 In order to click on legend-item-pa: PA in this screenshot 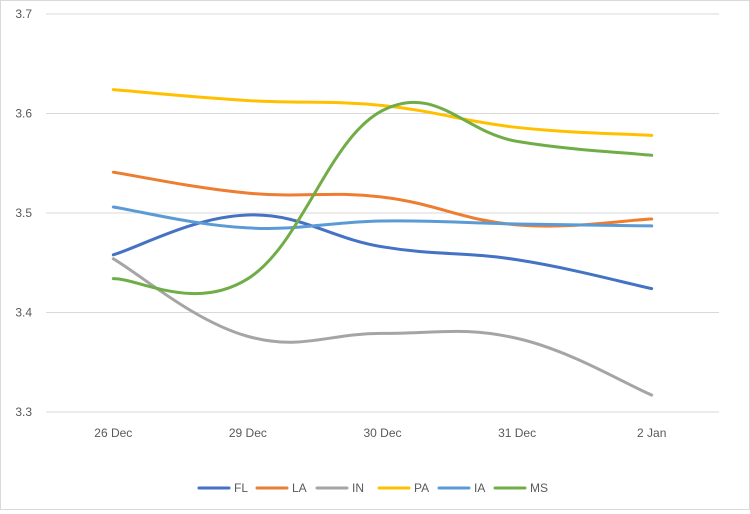, I will do `click(403, 488)`.